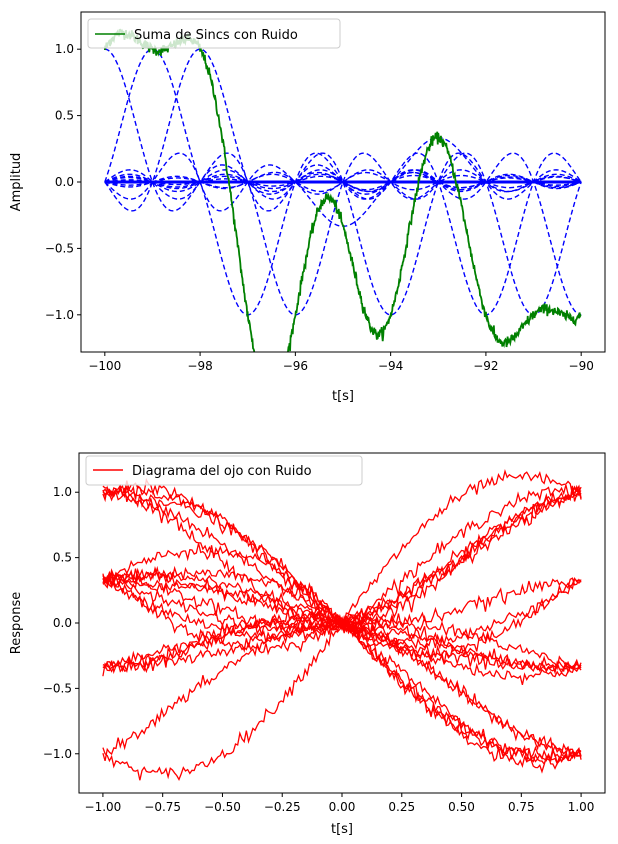 This screenshot has height=844, width=618. I want to click on x-tick-label: −90, so click(581, 366).